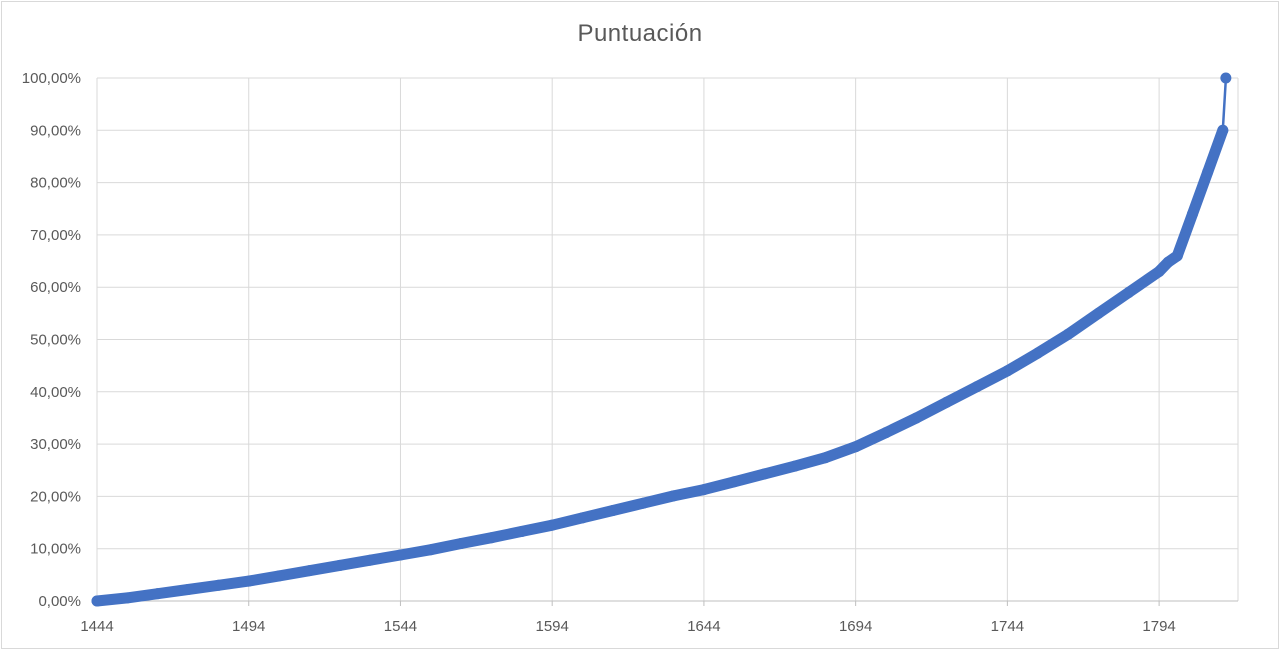  I want to click on y-tick-label: 10,00%, so click(55, 549).